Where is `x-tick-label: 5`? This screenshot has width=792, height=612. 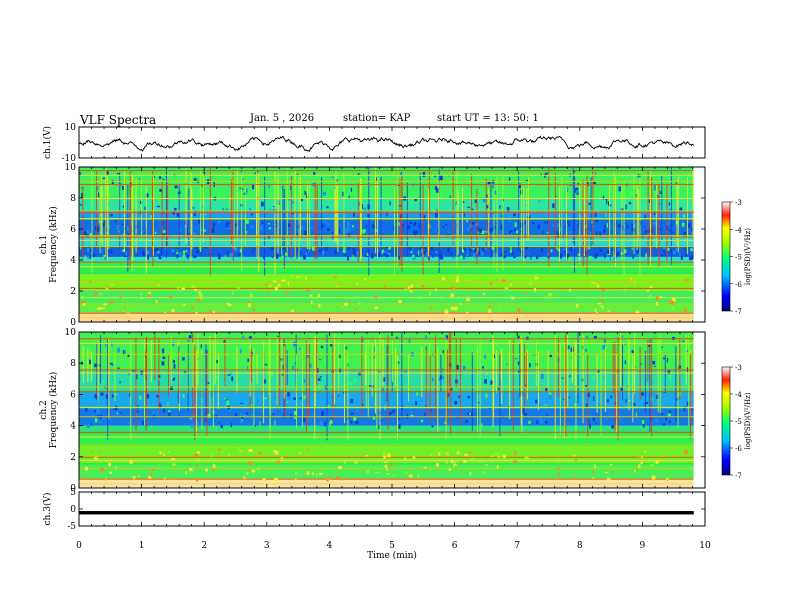 x-tick-label: 5 is located at coordinates (392, 546).